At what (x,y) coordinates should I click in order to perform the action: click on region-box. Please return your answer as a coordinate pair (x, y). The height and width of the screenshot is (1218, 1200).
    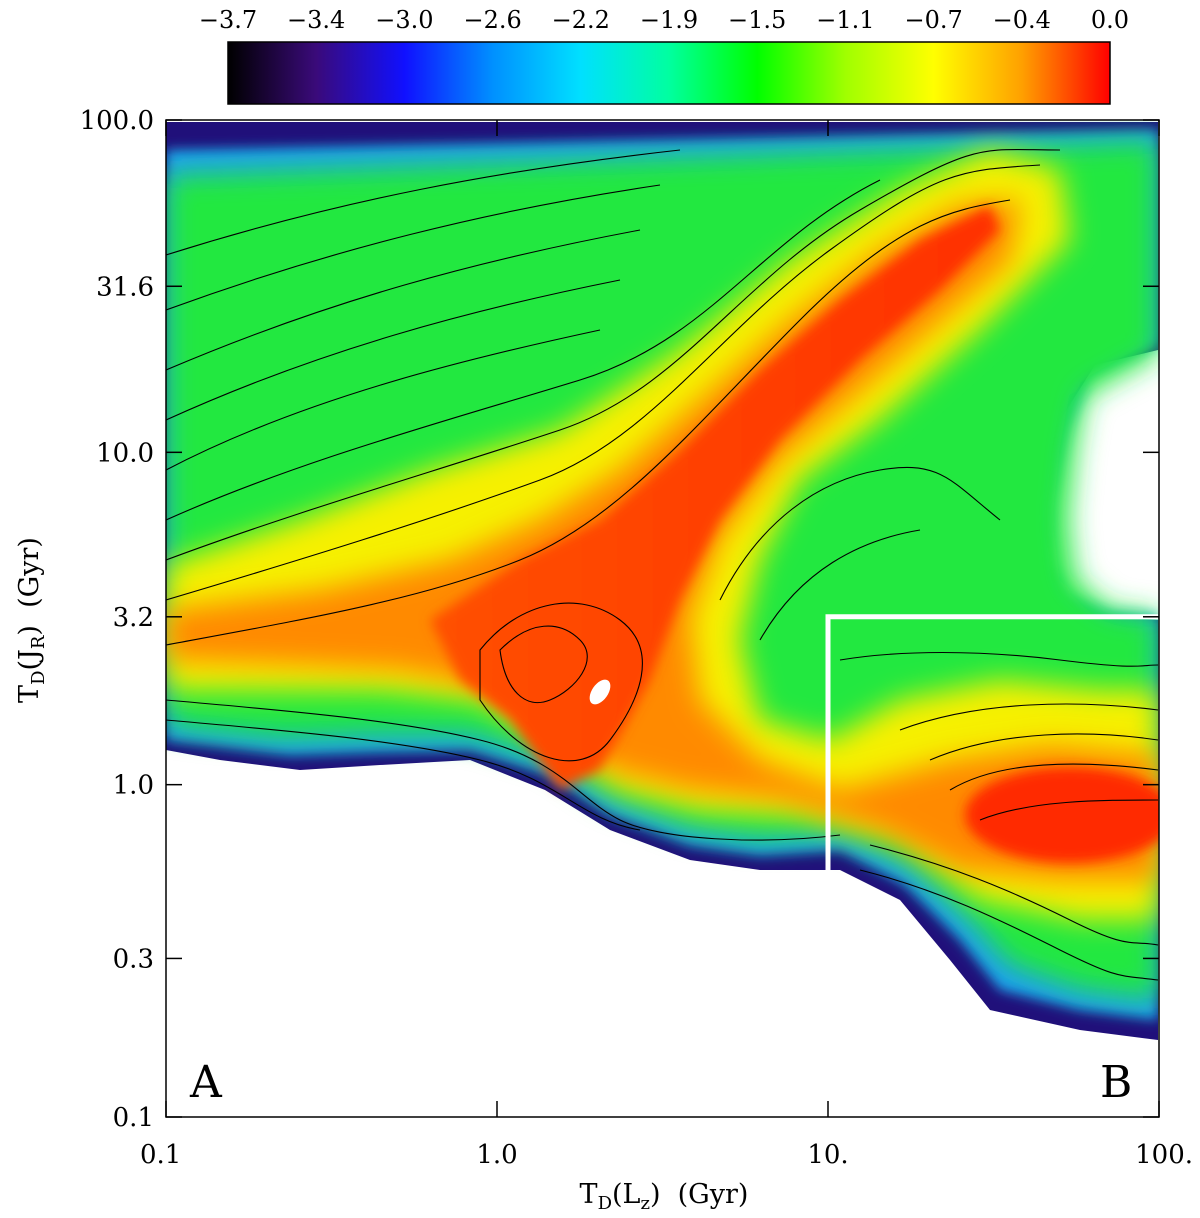
    Looking at the image, I should click on (991, 749).